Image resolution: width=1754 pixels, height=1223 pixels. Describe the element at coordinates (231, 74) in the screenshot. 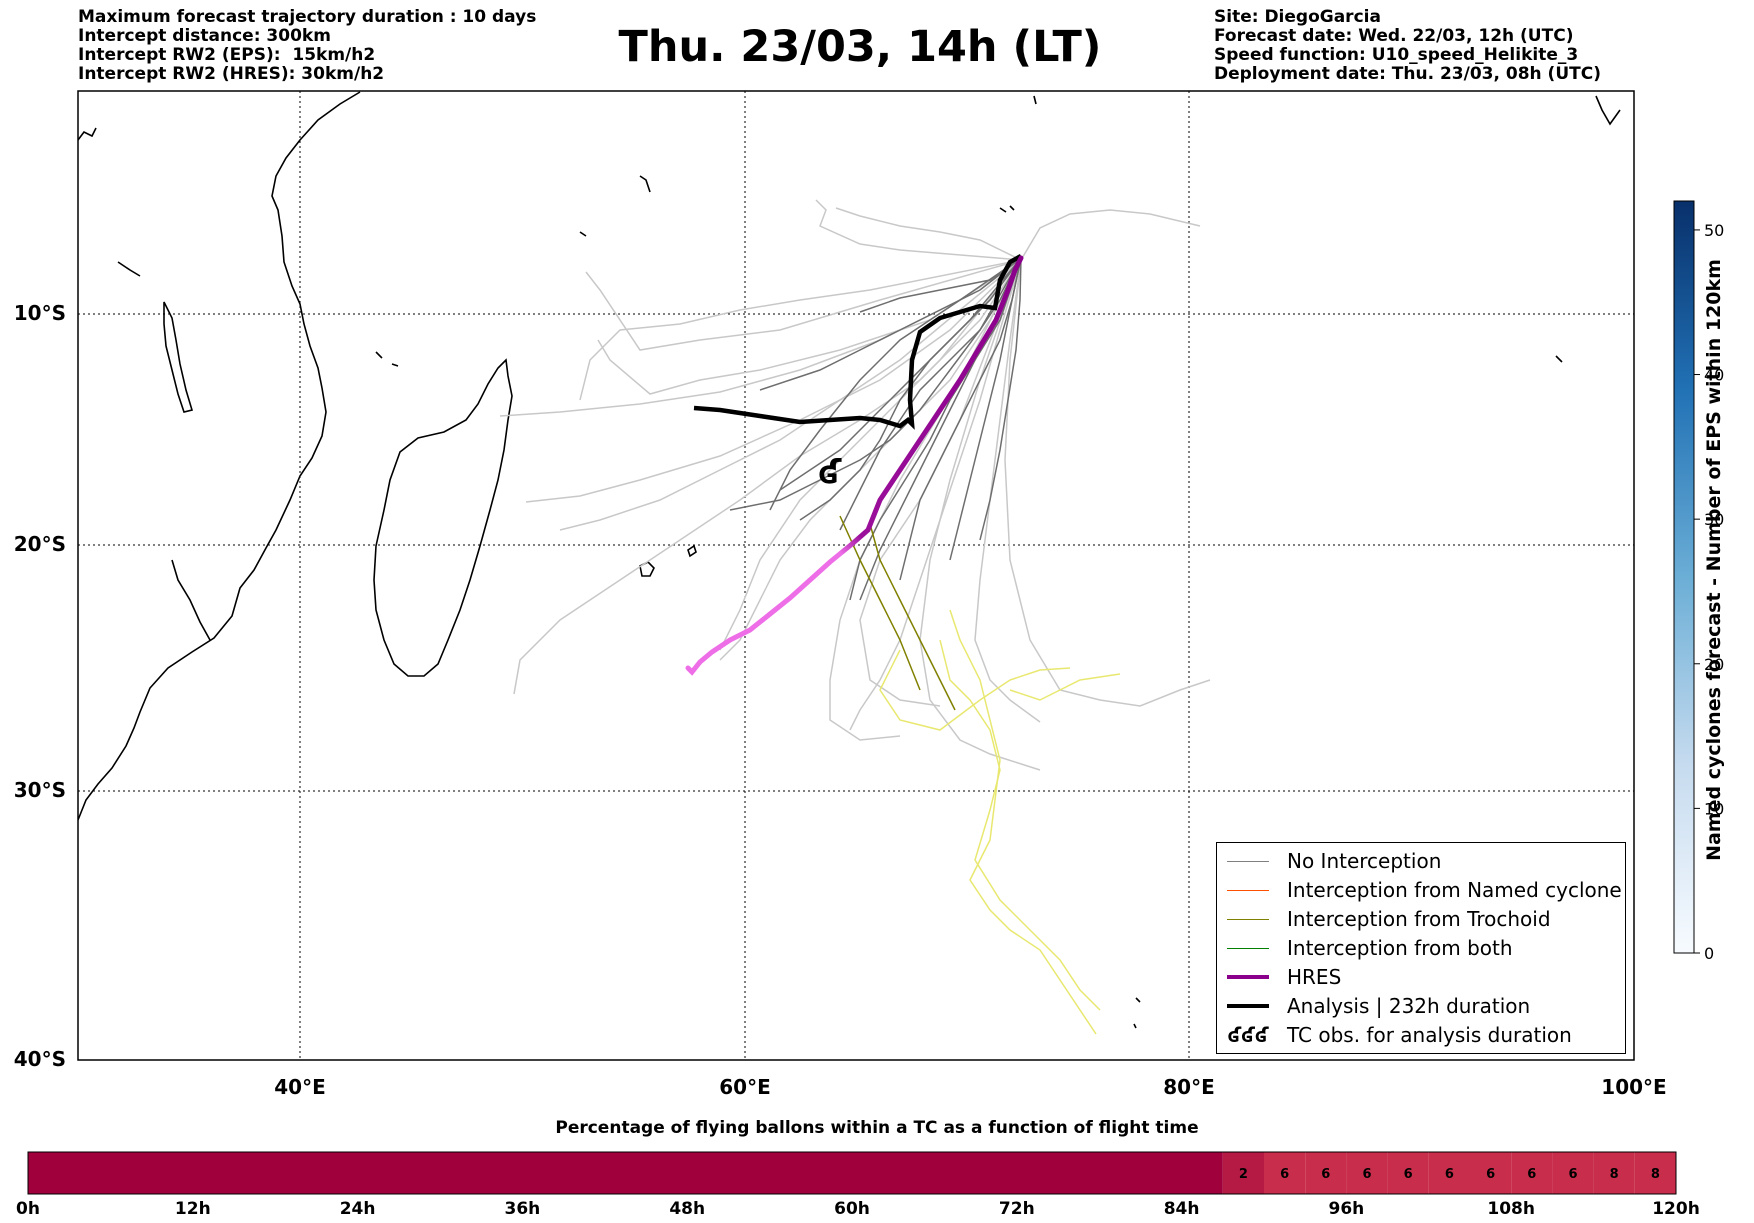

I see `intercept-hres-text: Intercept RW2 (HRES): 30km/h2` at that location.